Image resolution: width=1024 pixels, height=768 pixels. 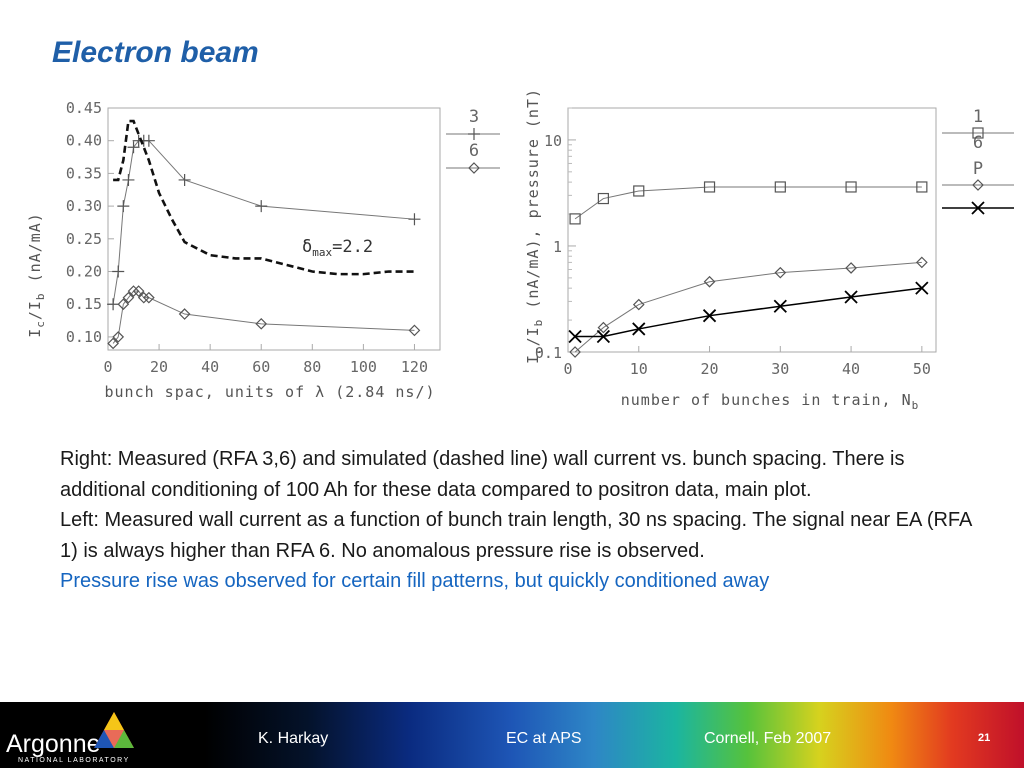 What do you see at coordinates (84, 337) in the screenshot?
I see `left-y-tick-label: 0.10` at bounding box center [84, 337].